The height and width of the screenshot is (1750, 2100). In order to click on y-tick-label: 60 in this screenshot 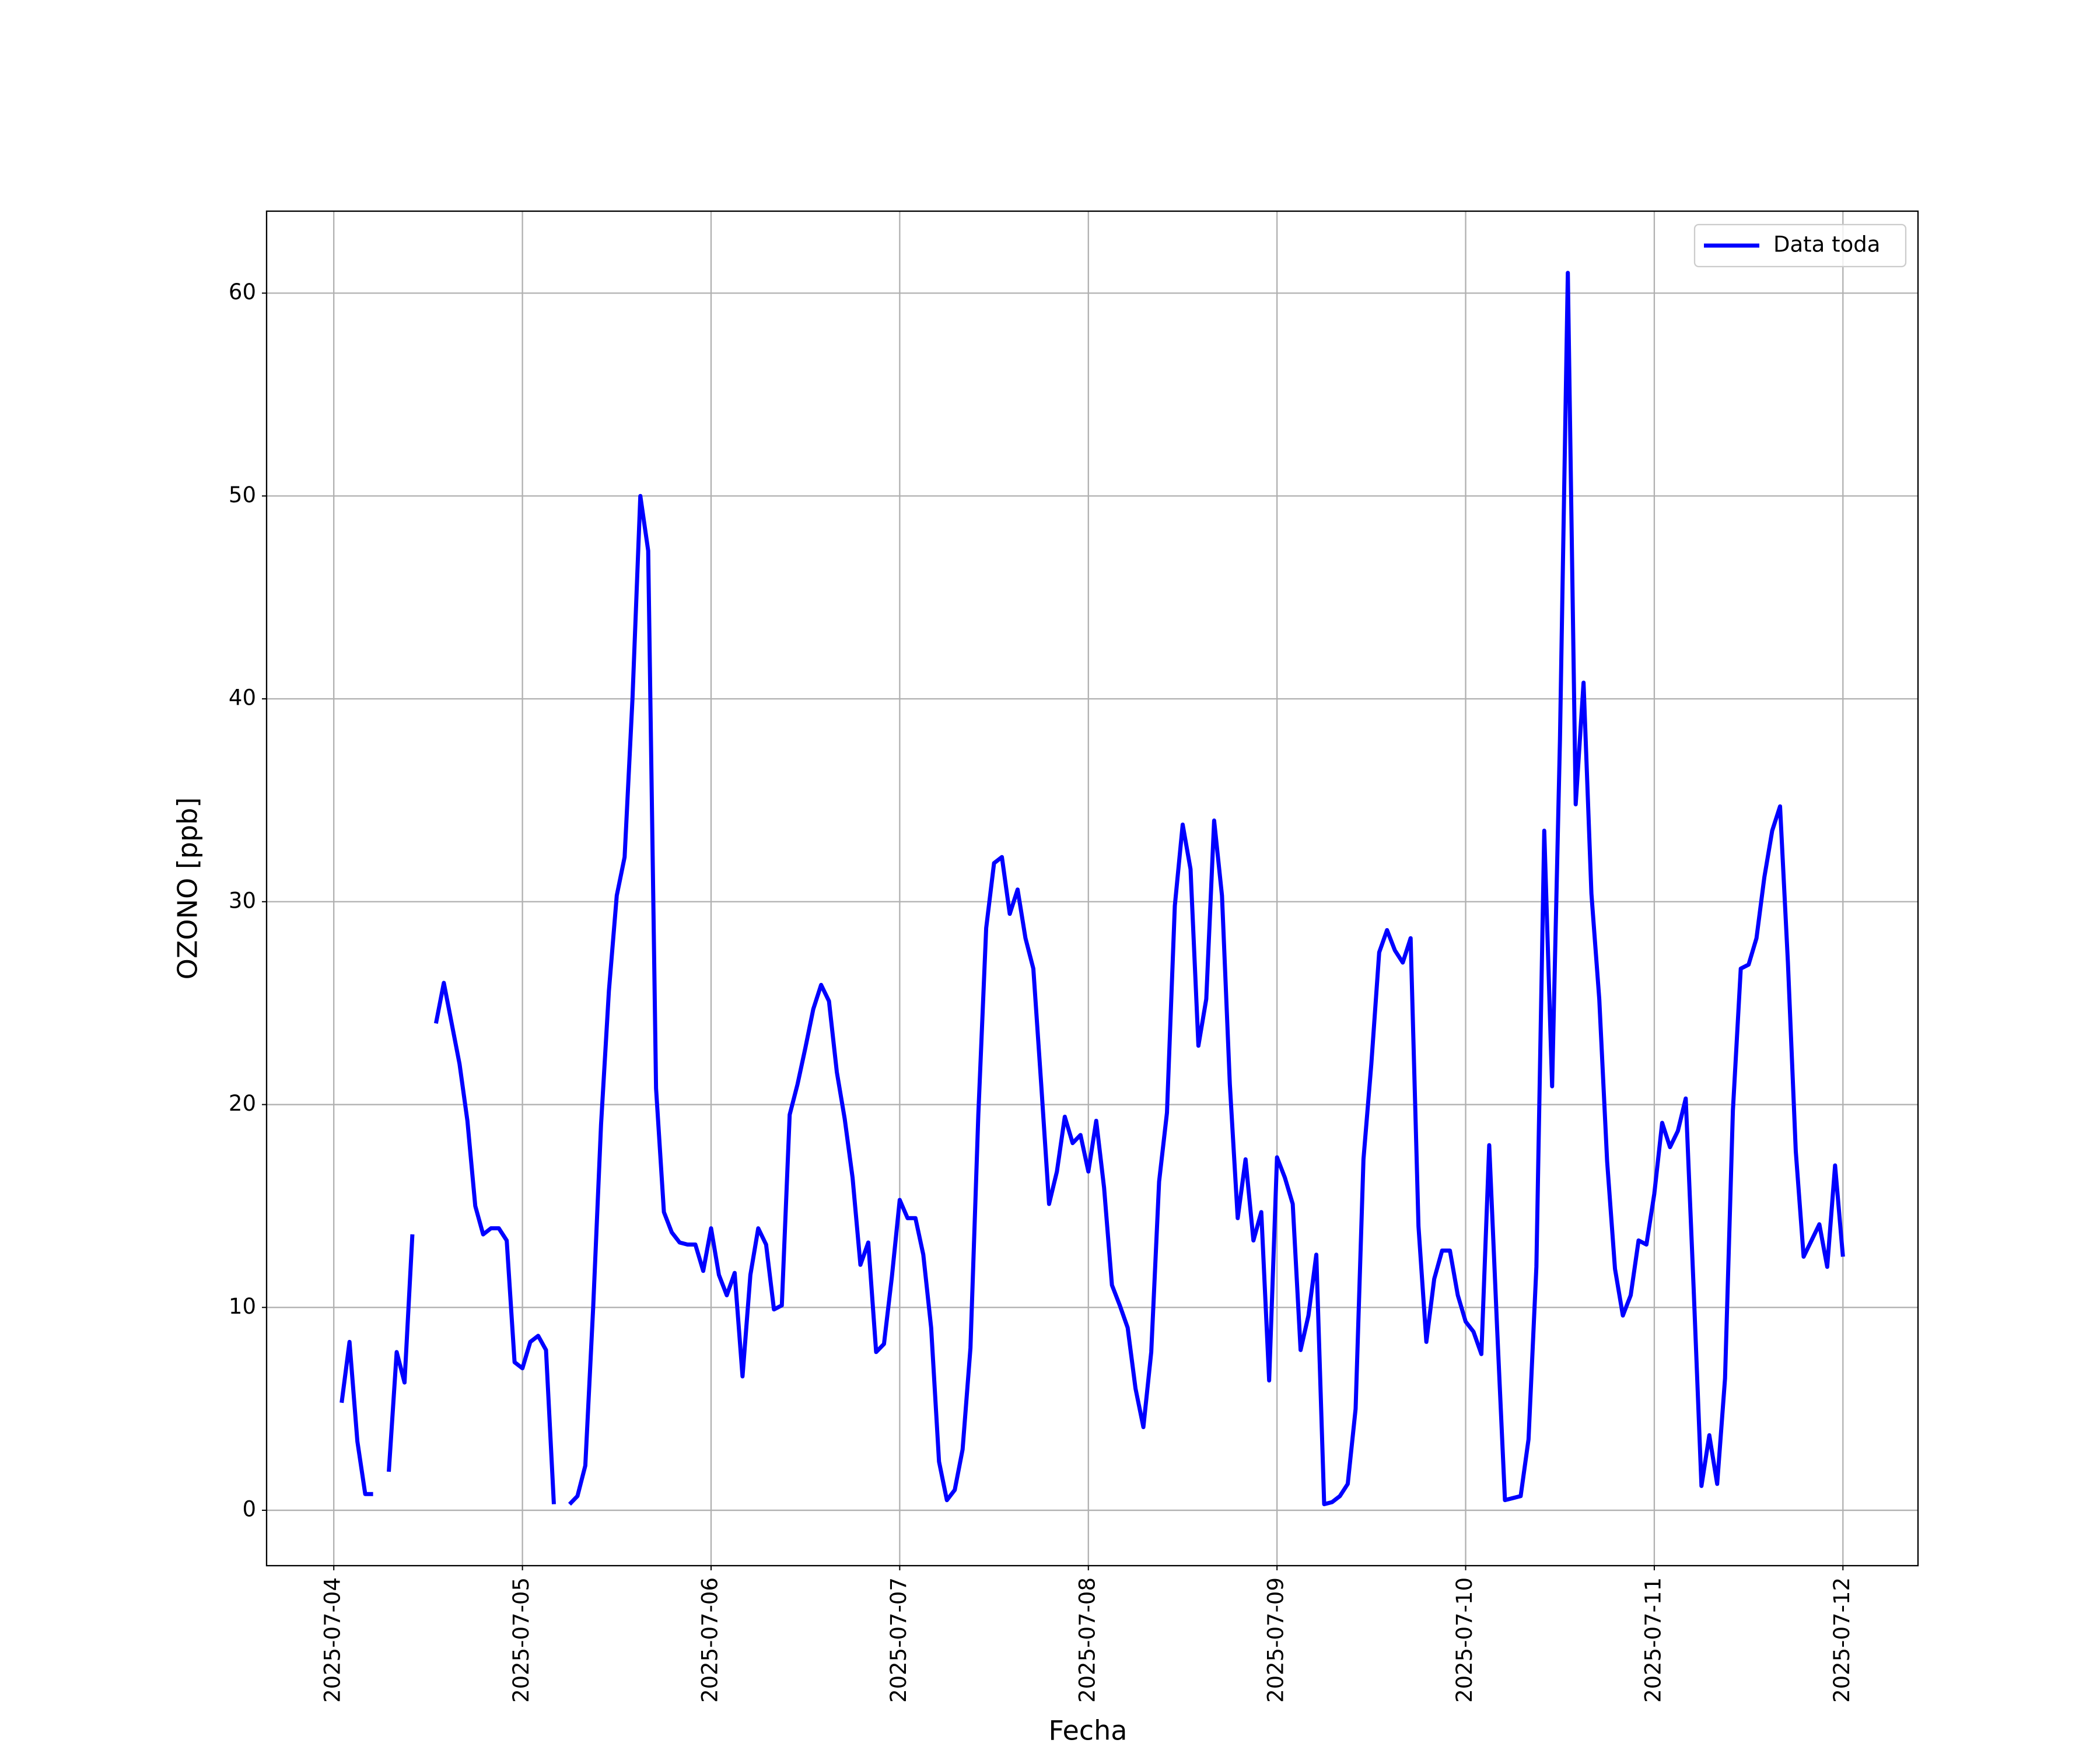, I will do `click(242, 291)`.